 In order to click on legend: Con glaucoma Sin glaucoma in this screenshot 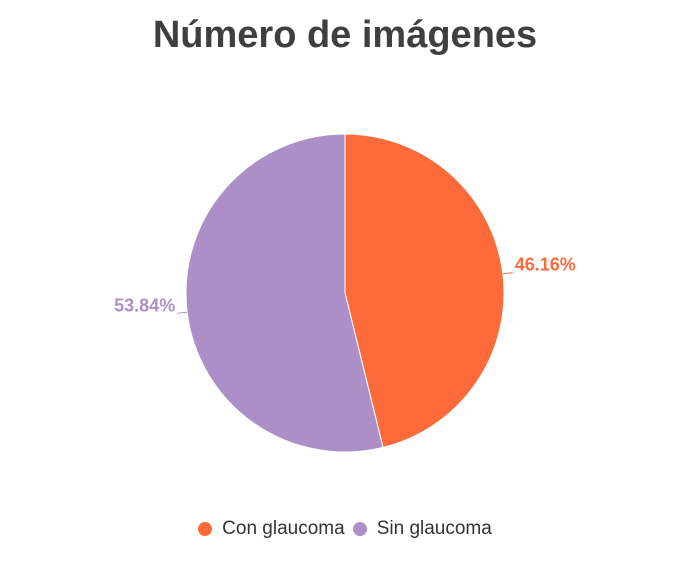, I will do `click(345, 529)`.